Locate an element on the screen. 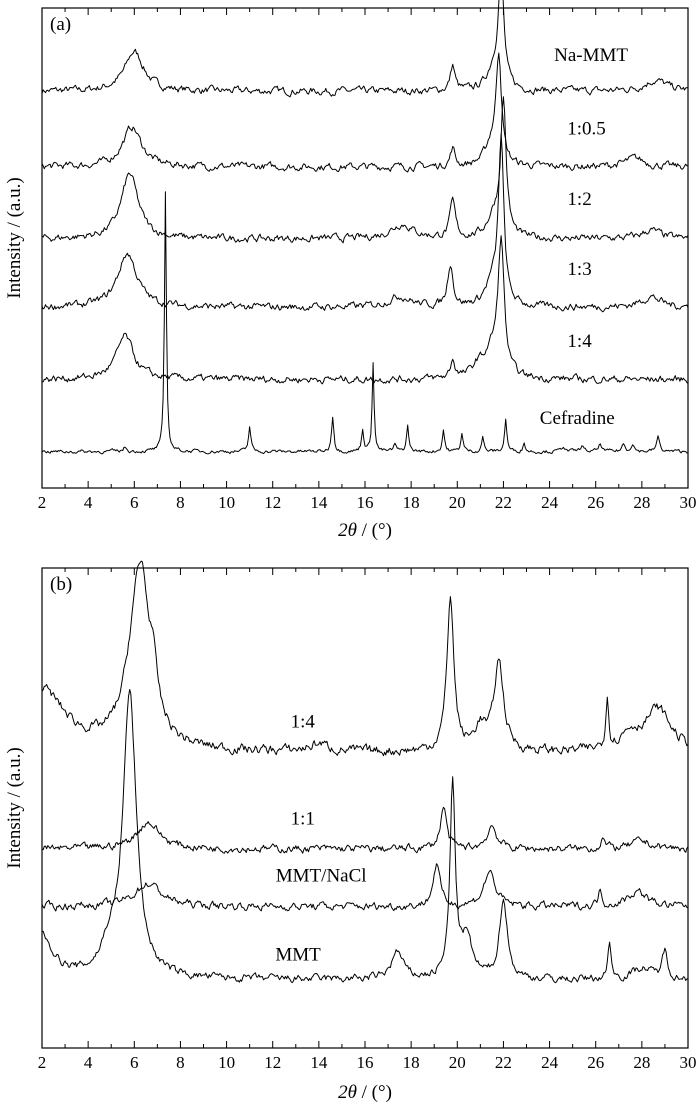 The width and height of the screenshot is (700, 1111). series-label: Cefradine is located at coordinates (577, 418).